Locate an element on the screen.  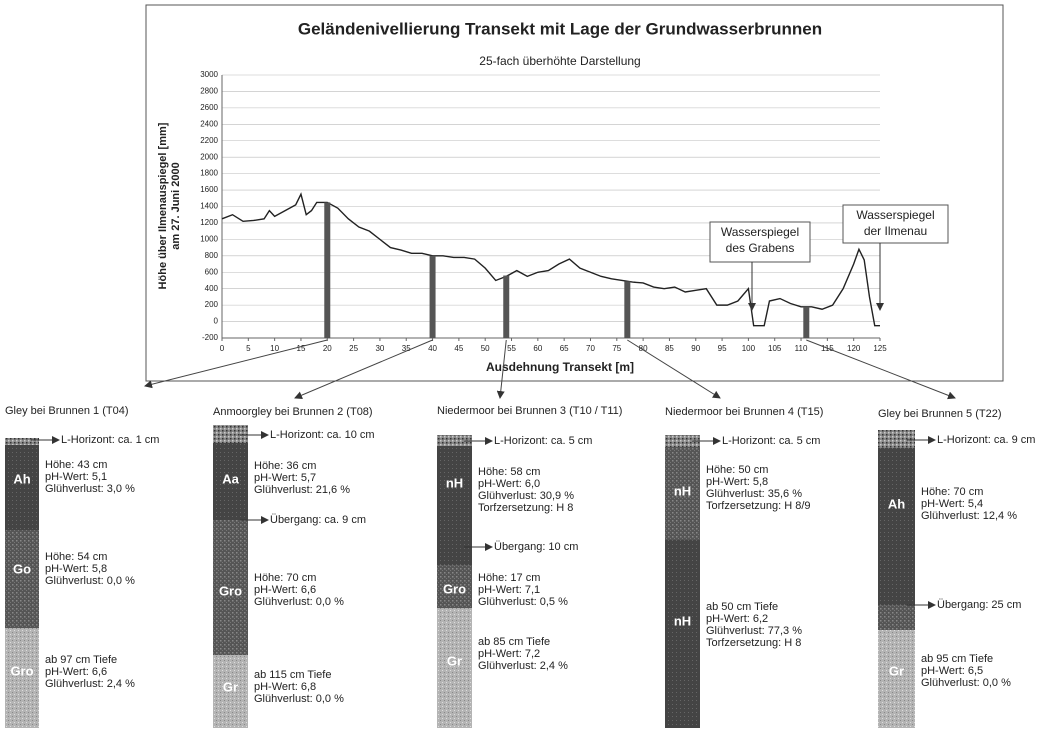
layer-label: Gro is located at coordinates (230, 590).